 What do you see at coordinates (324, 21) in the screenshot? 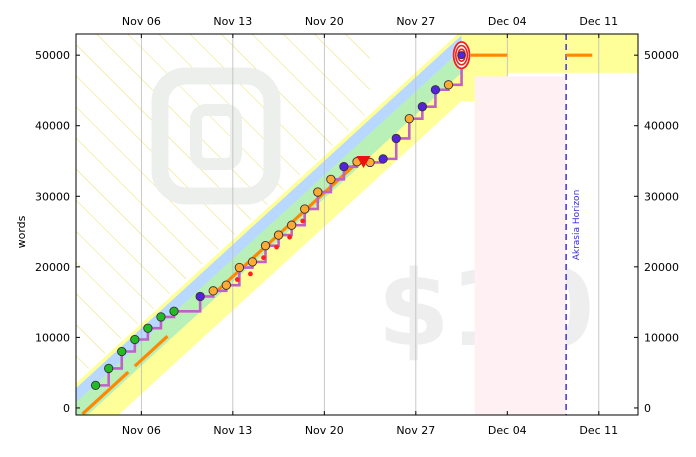
I see `x-tick-label-top: Nov 20` at bounding box center [324, 21].